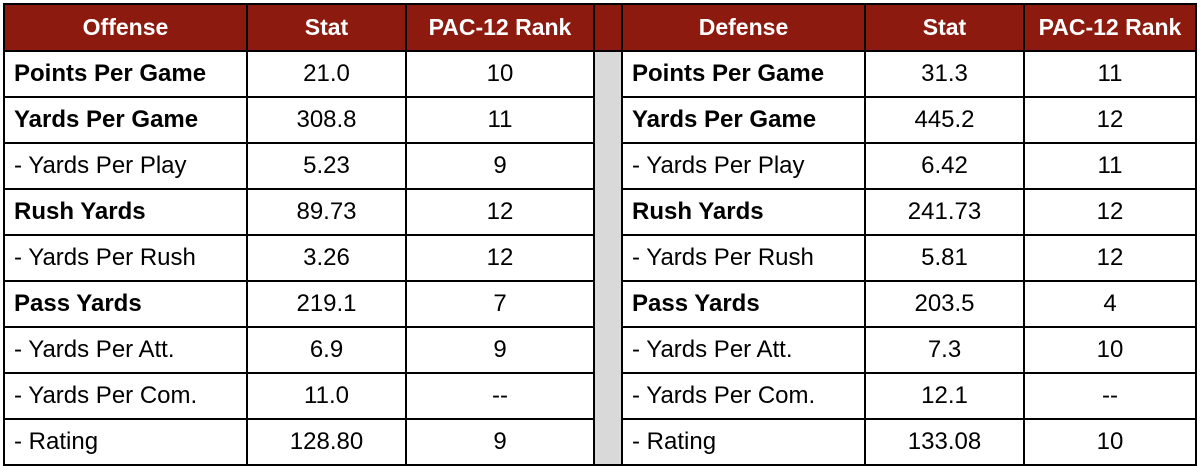  Describe the element at coordinates (1110, 396) in the screenshot. I see `defense-rank-value: --` at that location.